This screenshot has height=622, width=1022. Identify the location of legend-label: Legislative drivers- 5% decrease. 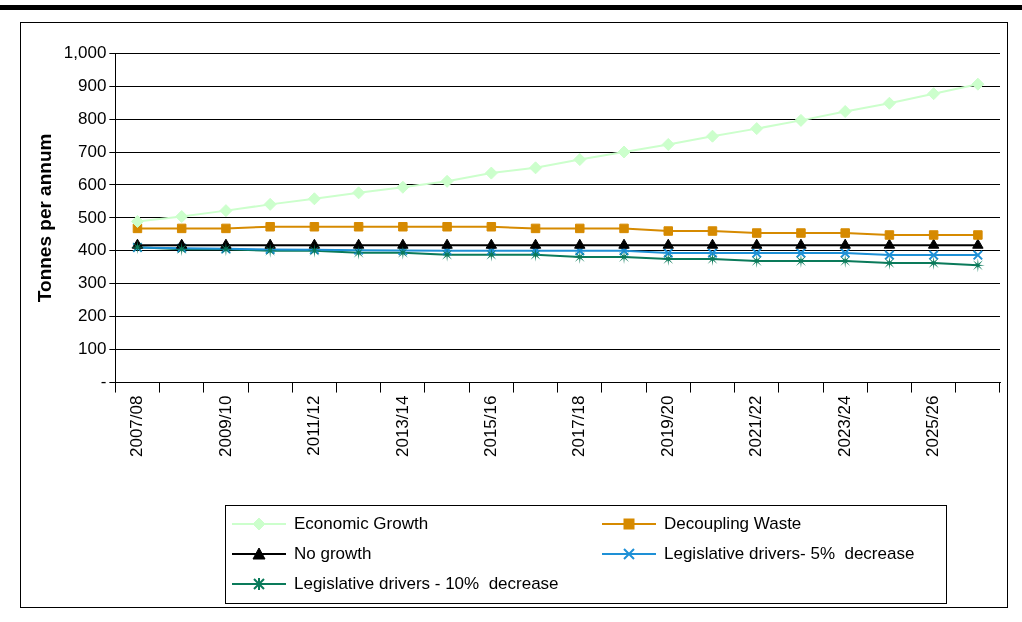
(789, 554).